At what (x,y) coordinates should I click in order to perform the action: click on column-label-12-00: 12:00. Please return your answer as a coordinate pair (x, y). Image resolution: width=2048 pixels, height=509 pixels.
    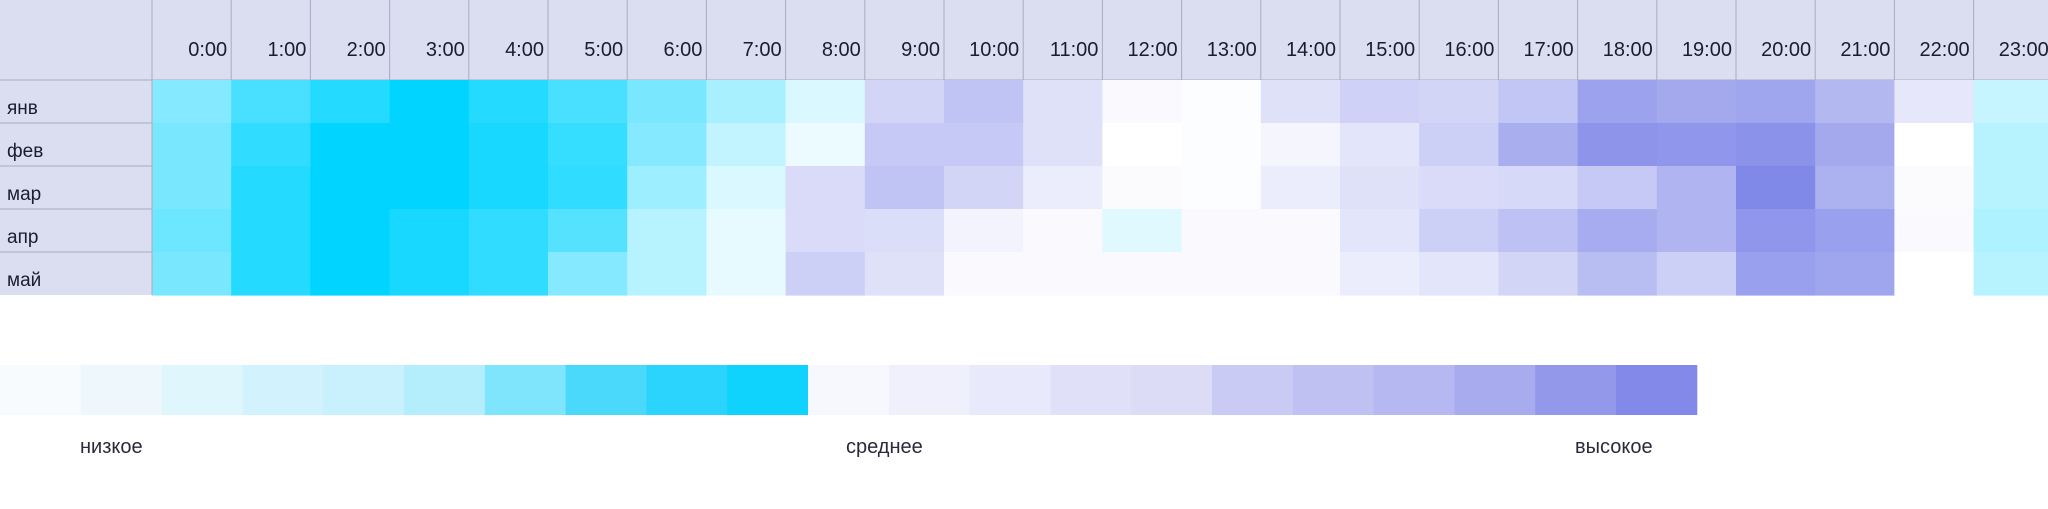
    Looking at the image, I should click on (1153, 50).